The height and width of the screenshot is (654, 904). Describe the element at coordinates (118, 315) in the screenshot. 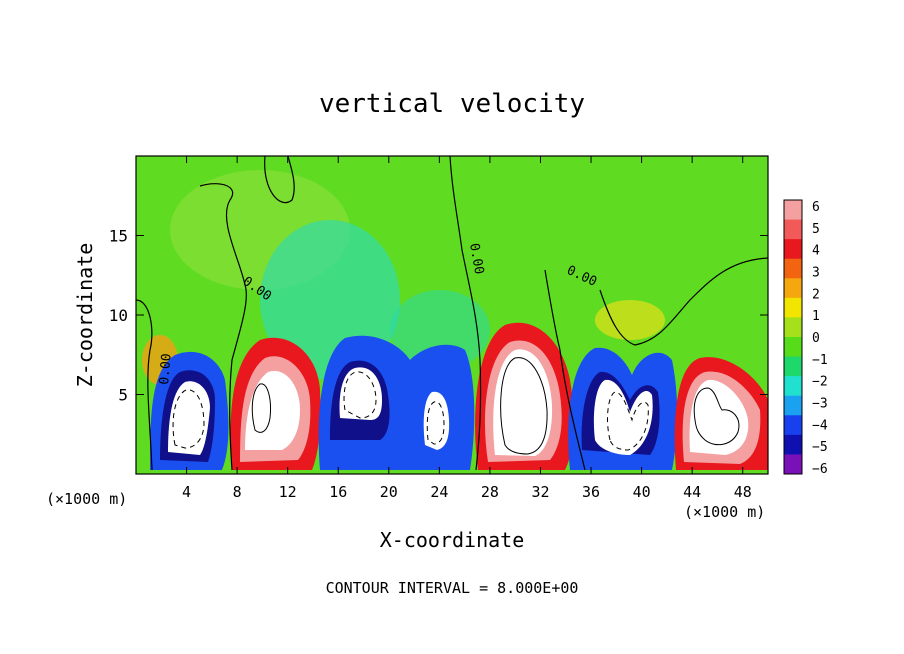

I see `y-tick-label: 10` at that location.